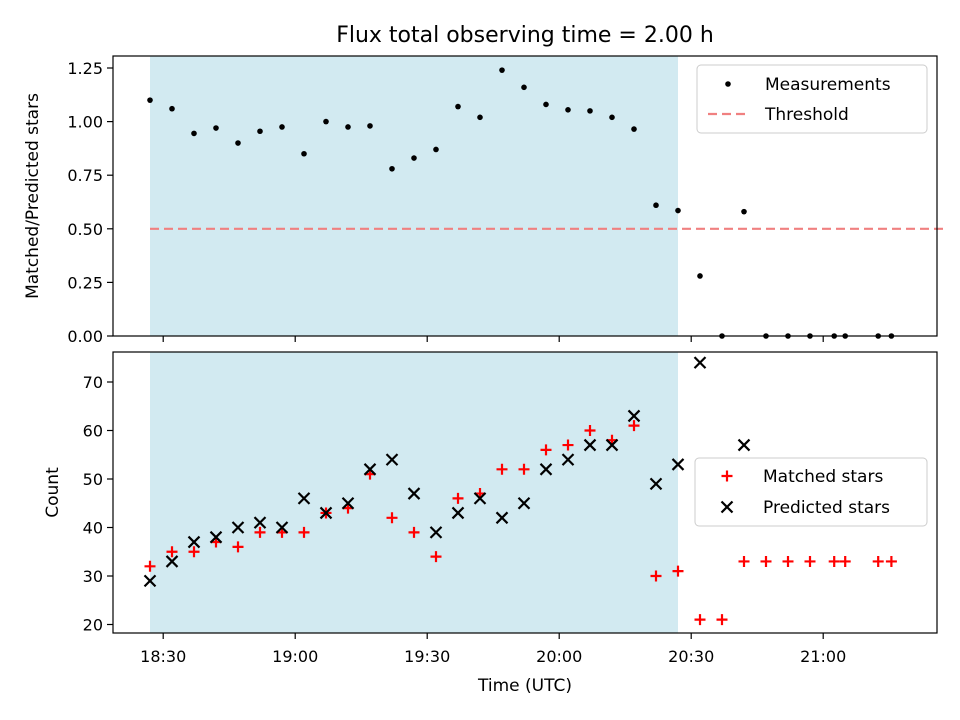 This screenshot has width=960, height=720. I want to click on legend-label: Matched stars, so click(823, 477).